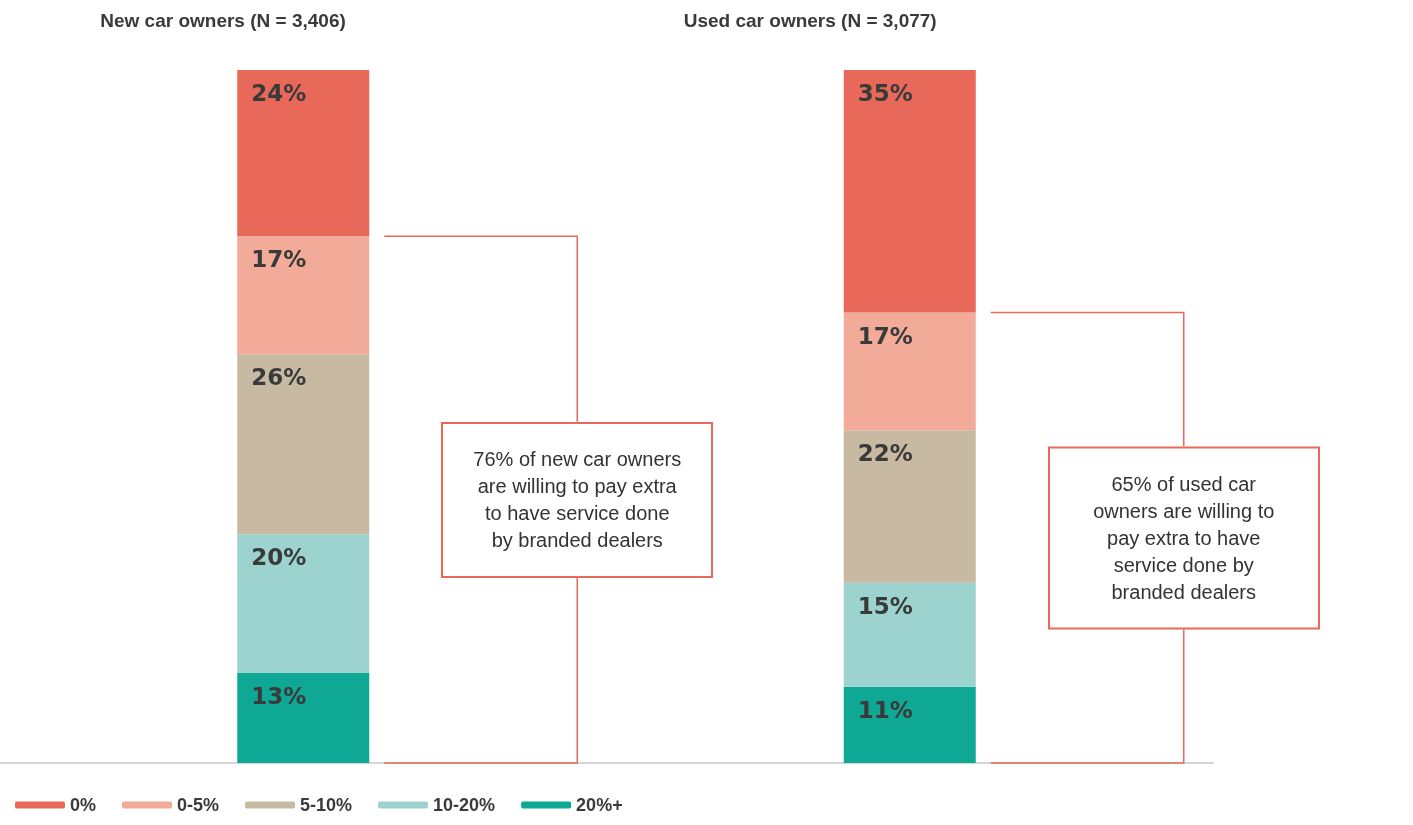 The width and height of the screenshot is (1413, 825). I want to click on data-label: 13%, so click(279, 695).